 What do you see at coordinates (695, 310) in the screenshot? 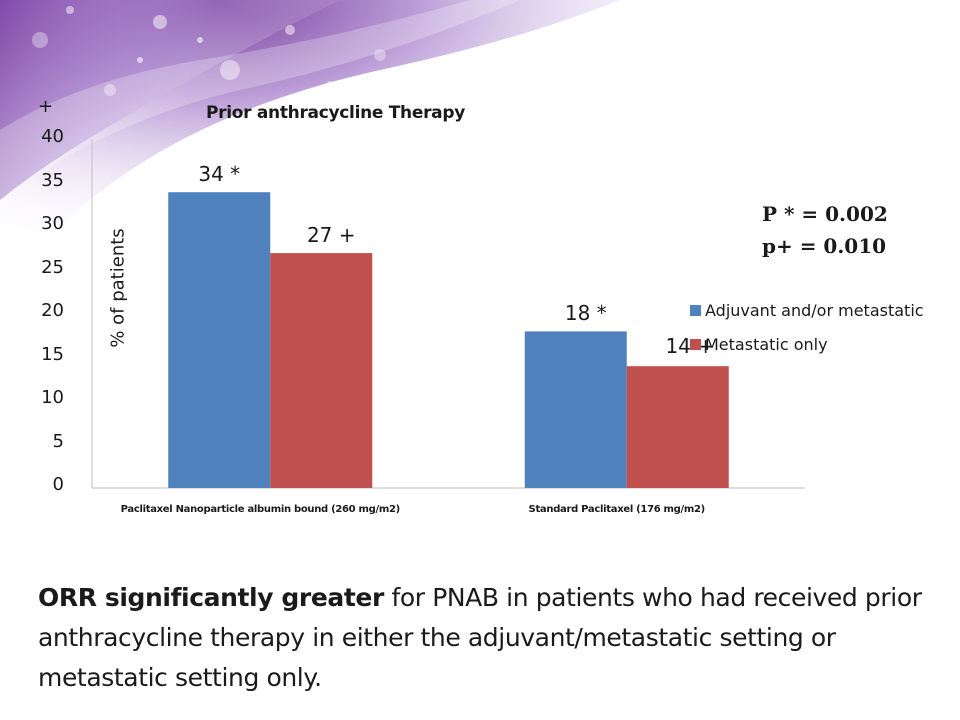
I see `legend-swatch-adjuvant` at bounding box center [695, 310].